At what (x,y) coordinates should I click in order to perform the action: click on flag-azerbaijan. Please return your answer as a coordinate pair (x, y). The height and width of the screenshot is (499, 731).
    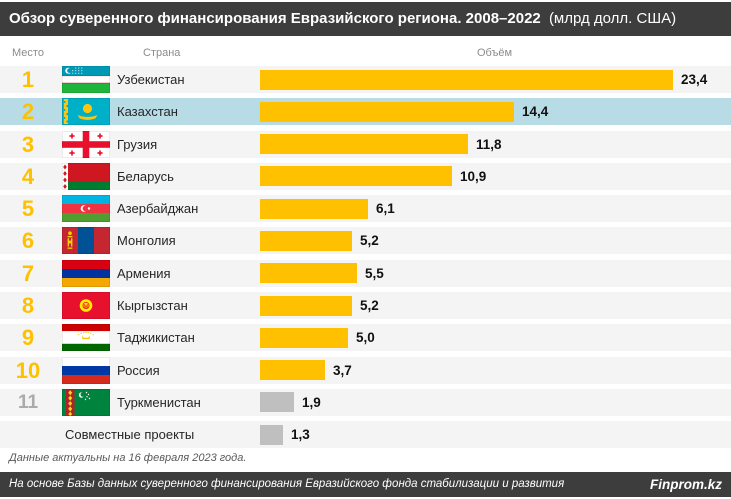
    Looking at the image, I should click on (86, 209).